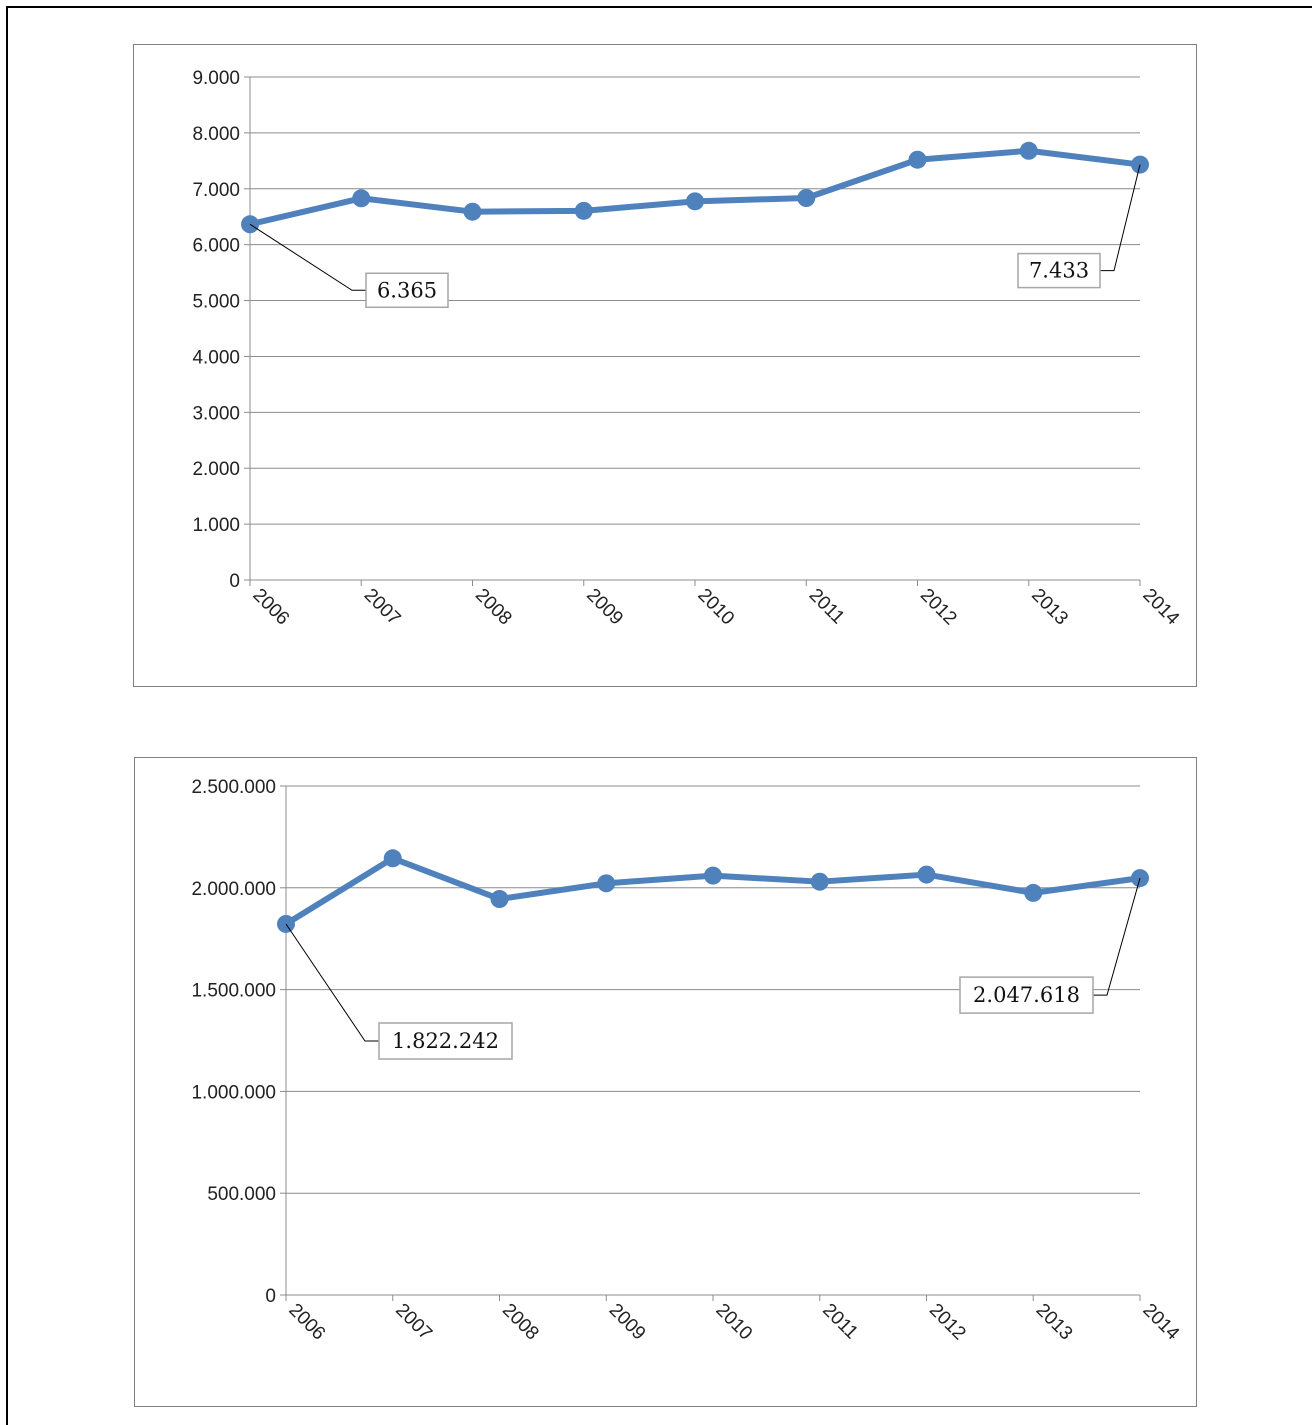  What do you see at coordinates (216, 190) in the screenshot?
I see `chart-1-y-tick-label: 7.000` at bounding box center [216, 190].